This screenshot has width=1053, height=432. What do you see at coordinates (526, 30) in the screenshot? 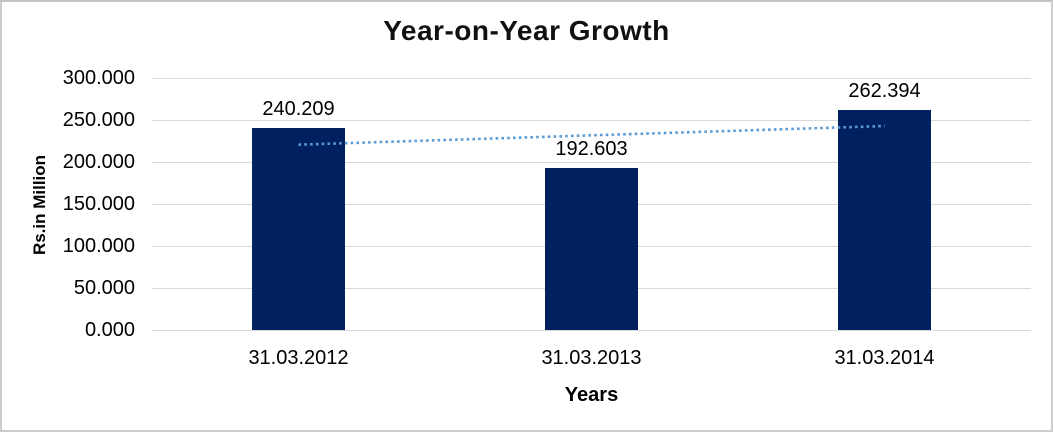
I see `chart-title: Year-on-Year Growth` at bounding box center [526, 30].